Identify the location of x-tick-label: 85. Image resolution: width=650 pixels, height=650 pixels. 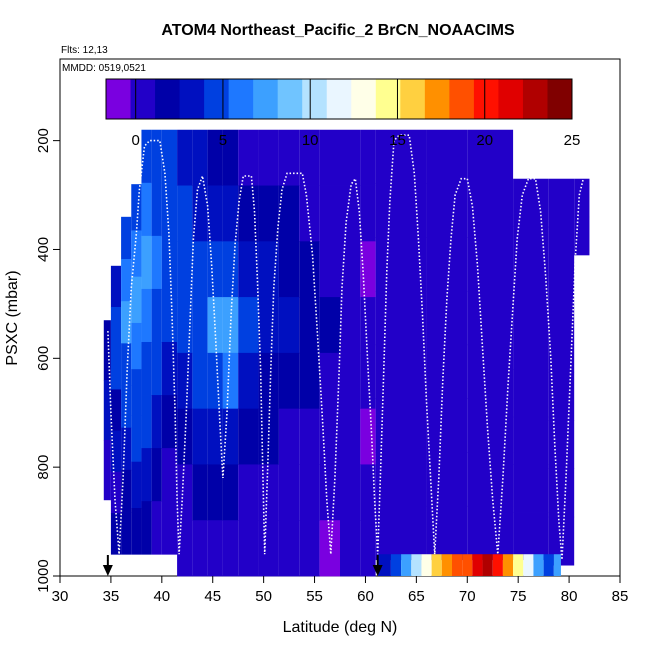
(620, 596).